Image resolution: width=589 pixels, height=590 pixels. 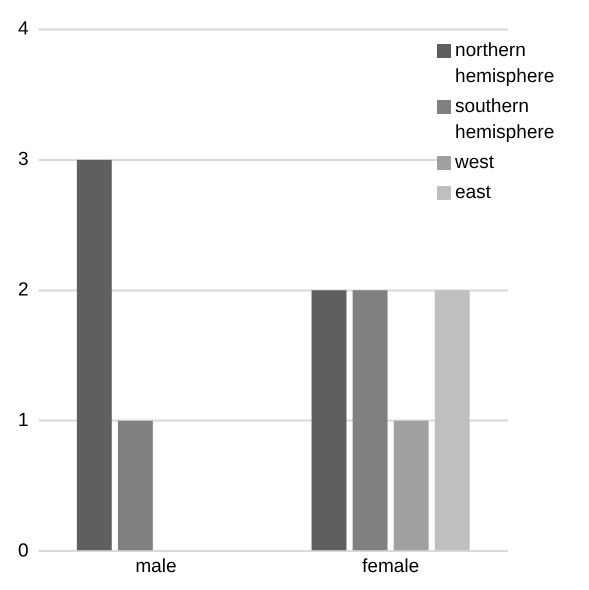 I want to click on y-tick-label: 4, so click(x=23, y=29).